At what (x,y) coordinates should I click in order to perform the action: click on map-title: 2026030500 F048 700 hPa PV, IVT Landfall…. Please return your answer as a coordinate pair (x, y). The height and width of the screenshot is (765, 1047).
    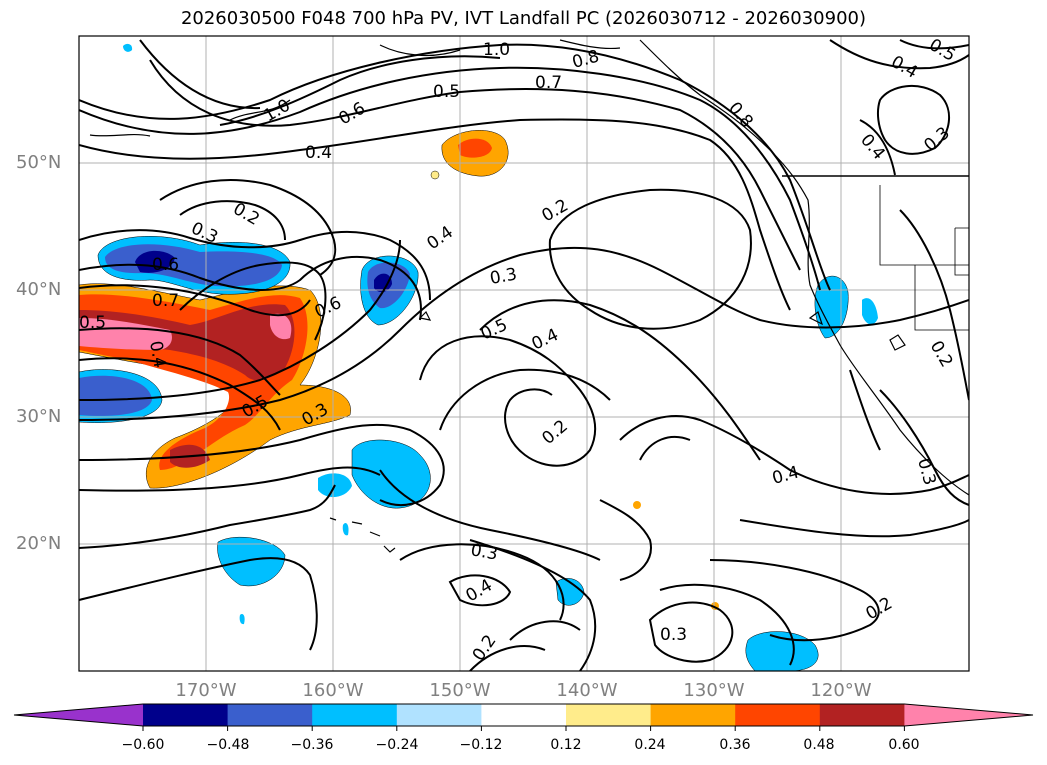
    Looking at the image, I should click on (523, 18).